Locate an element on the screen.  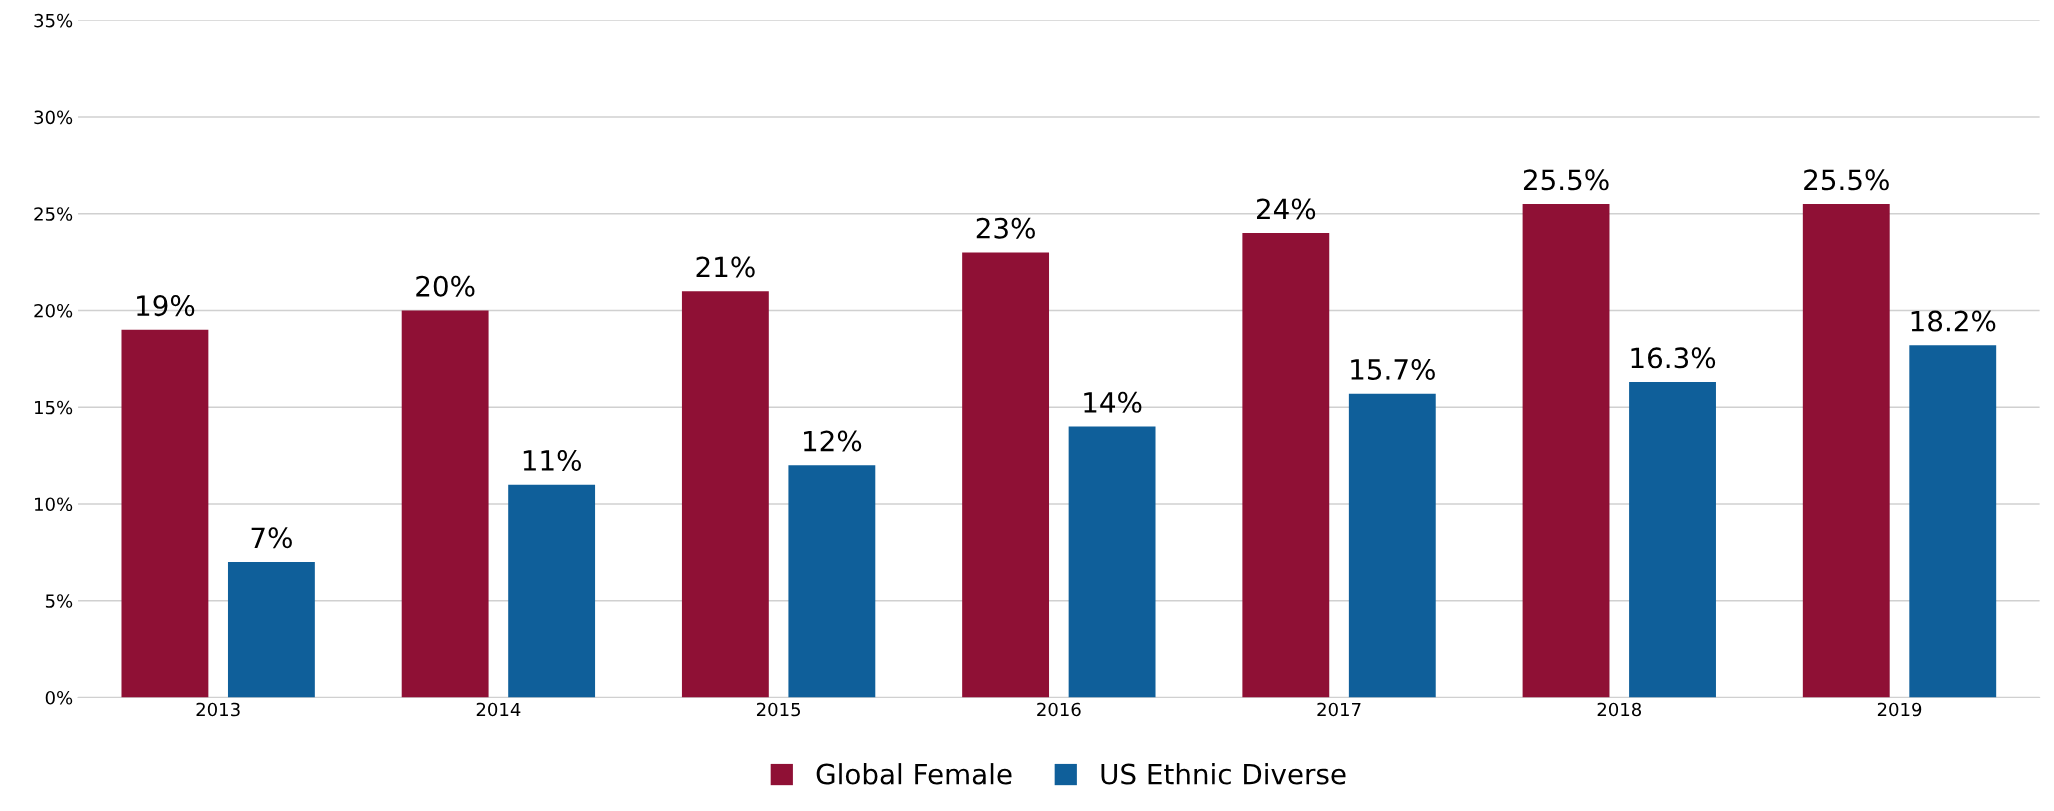
y-tick-label: 5% is located at coordinates (59, 601).